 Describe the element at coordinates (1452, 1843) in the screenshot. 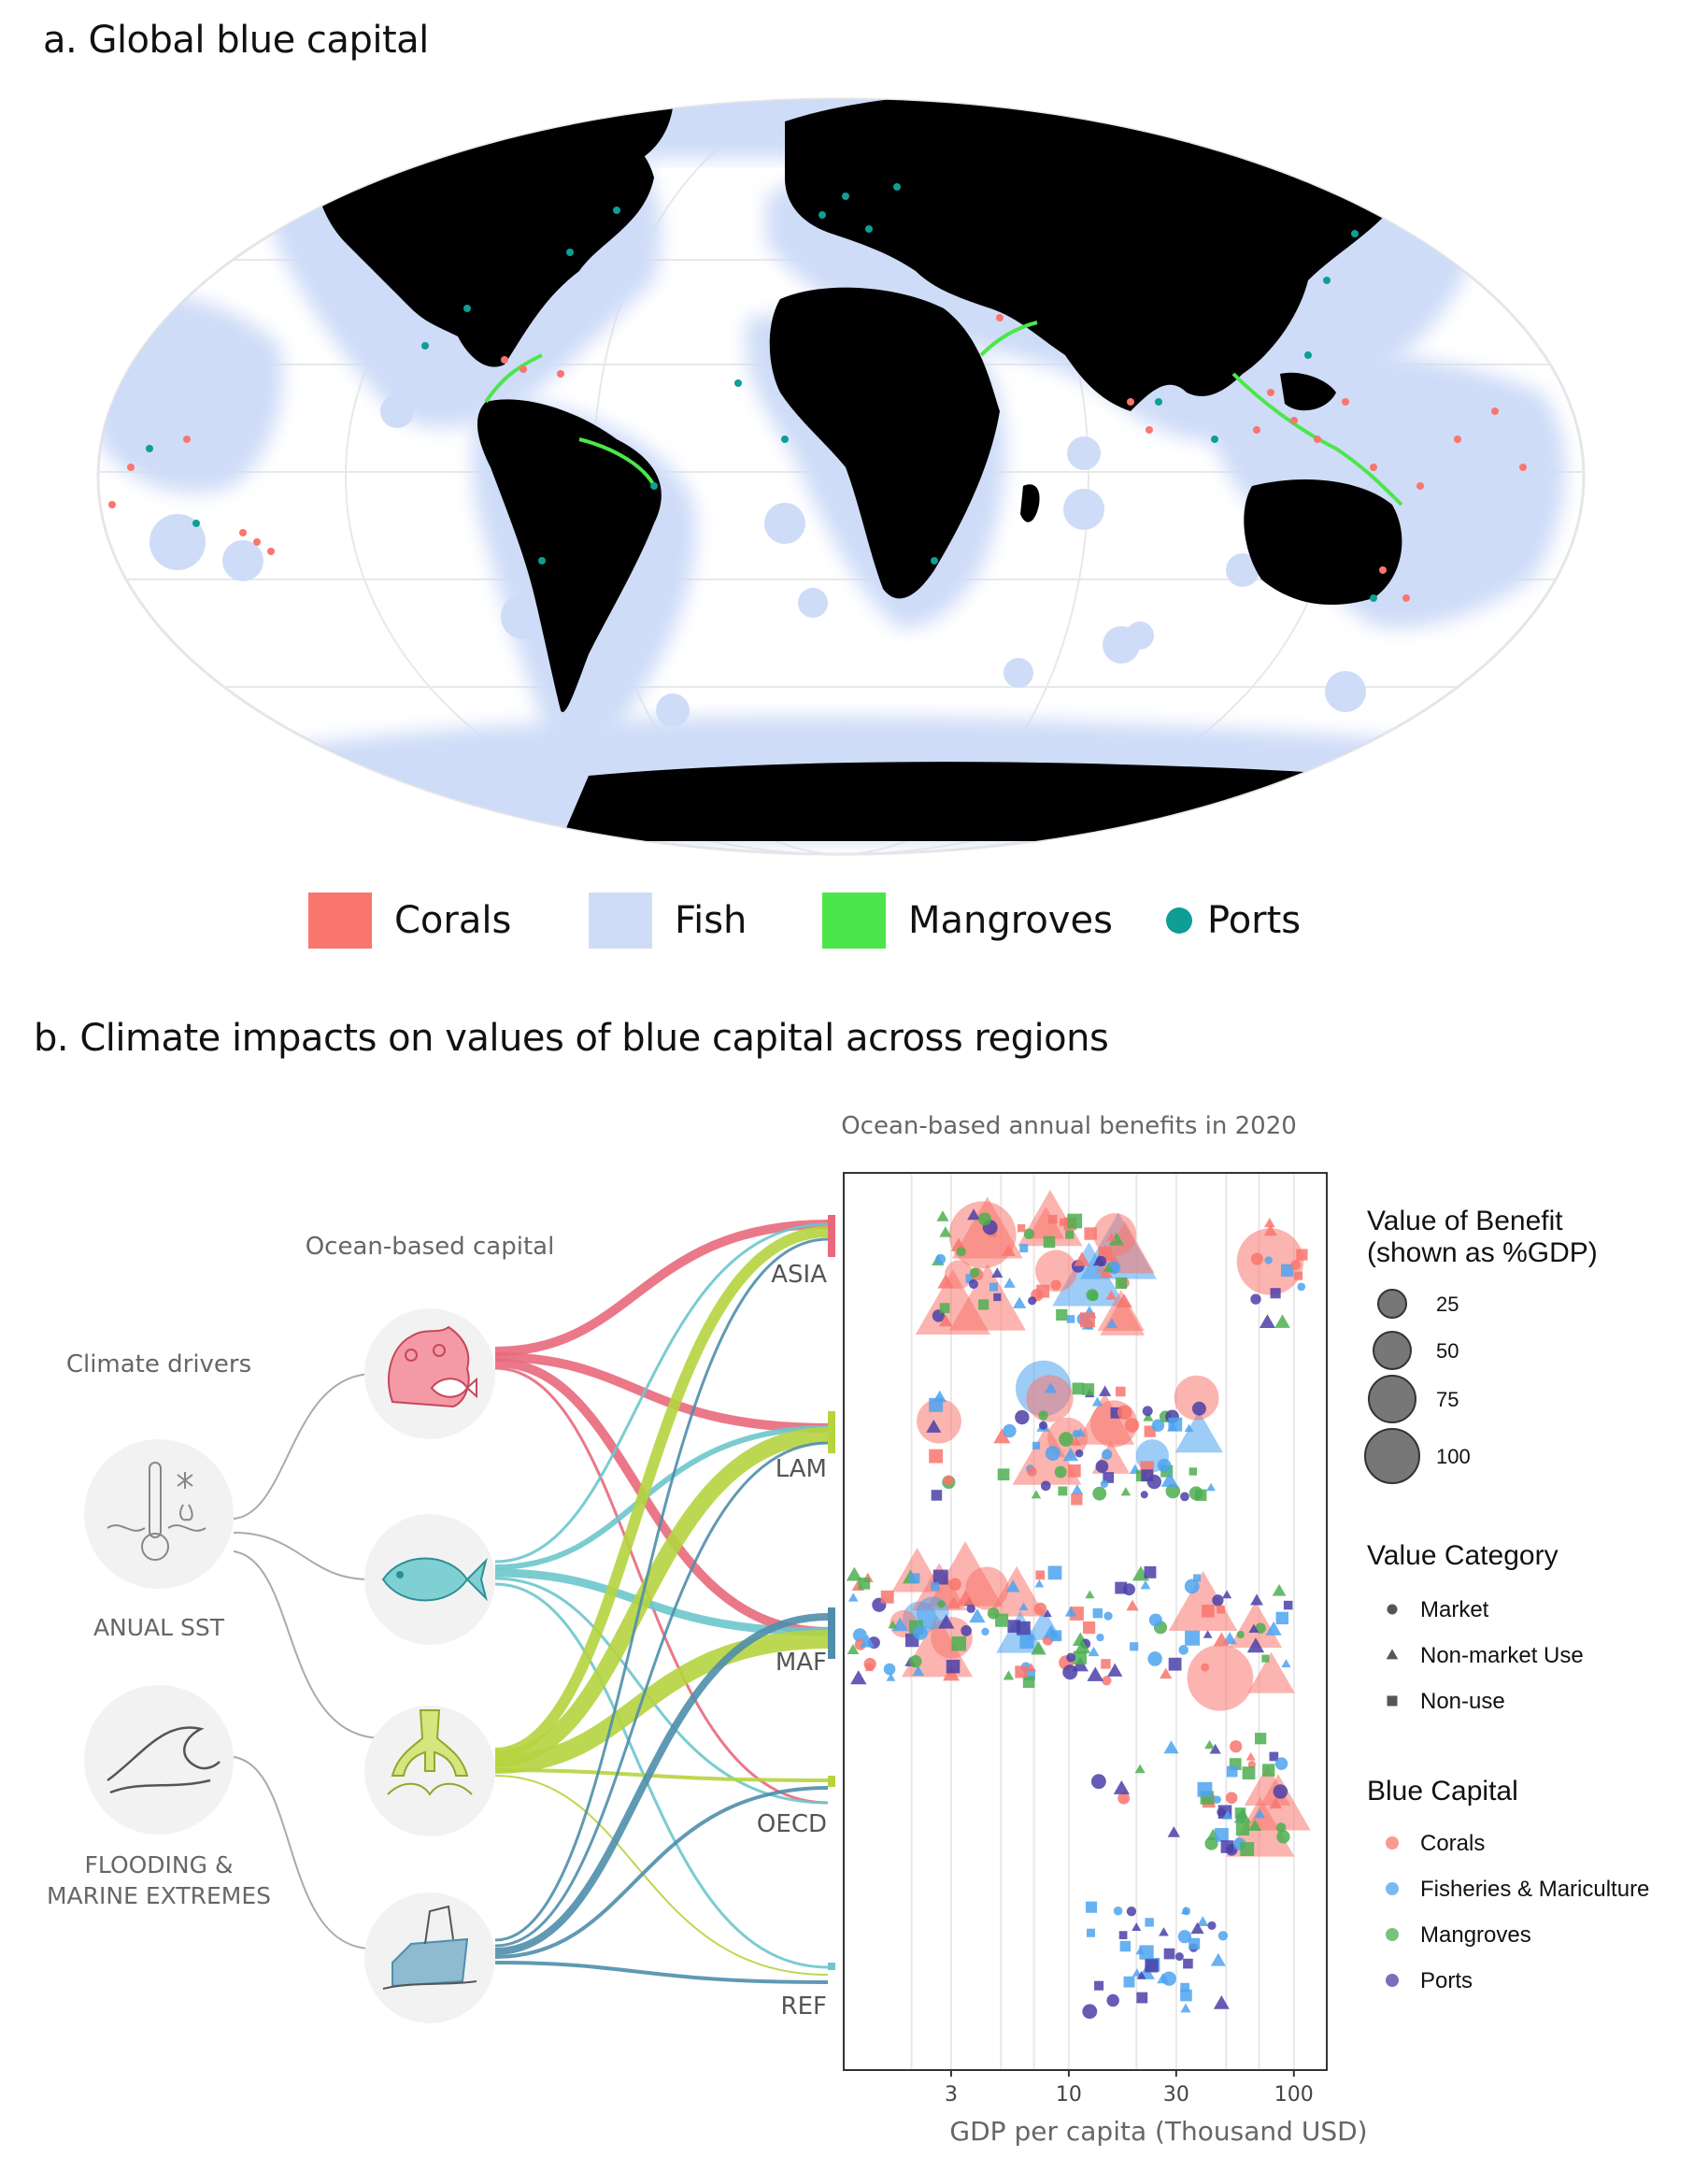

I see `color-legend-label: Corals` at that location.